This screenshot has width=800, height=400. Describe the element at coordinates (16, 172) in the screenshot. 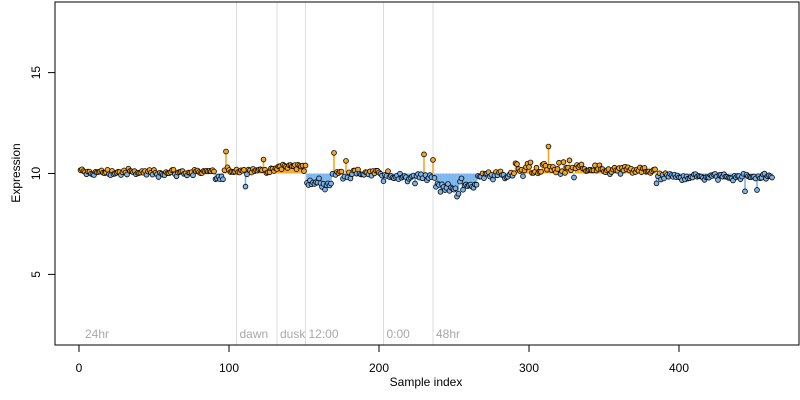

I see `y-axis-label: Expression` at that location.